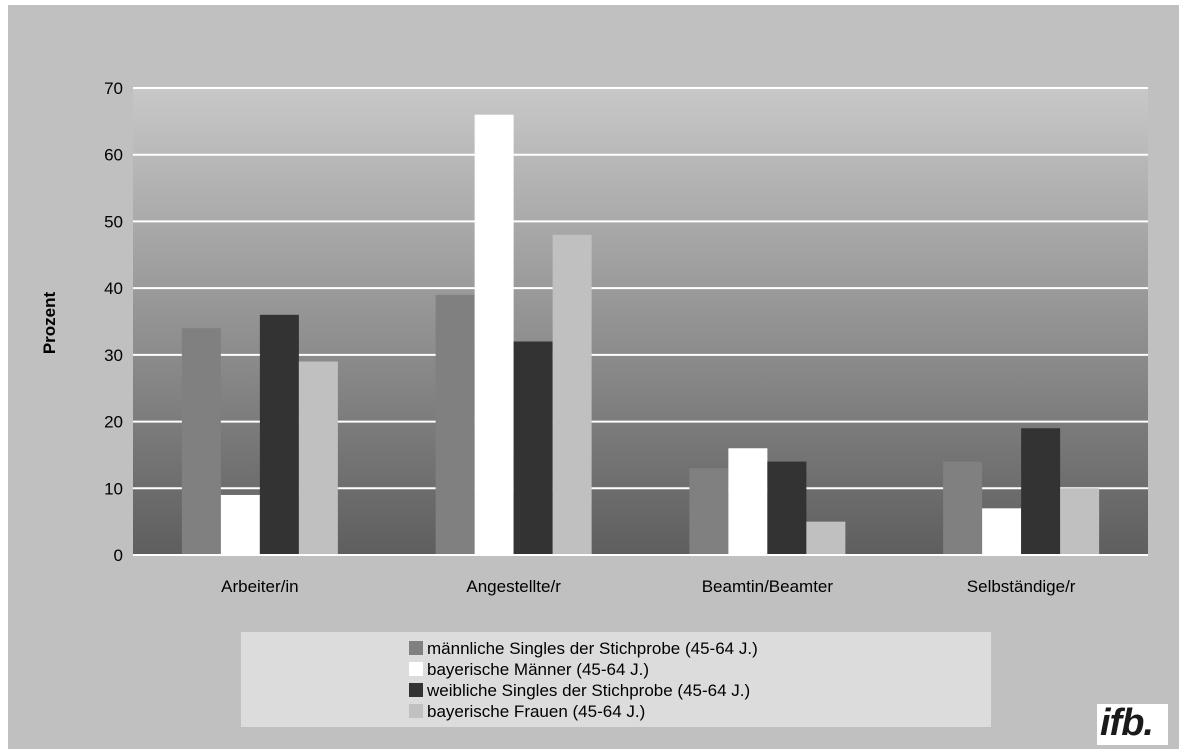 Image resolution: width=1179 pixels, height=753 pixels. Describe the element at coordinates (49, 322) in the screenshot. I see `y-axis-title: Prozent` at that location.